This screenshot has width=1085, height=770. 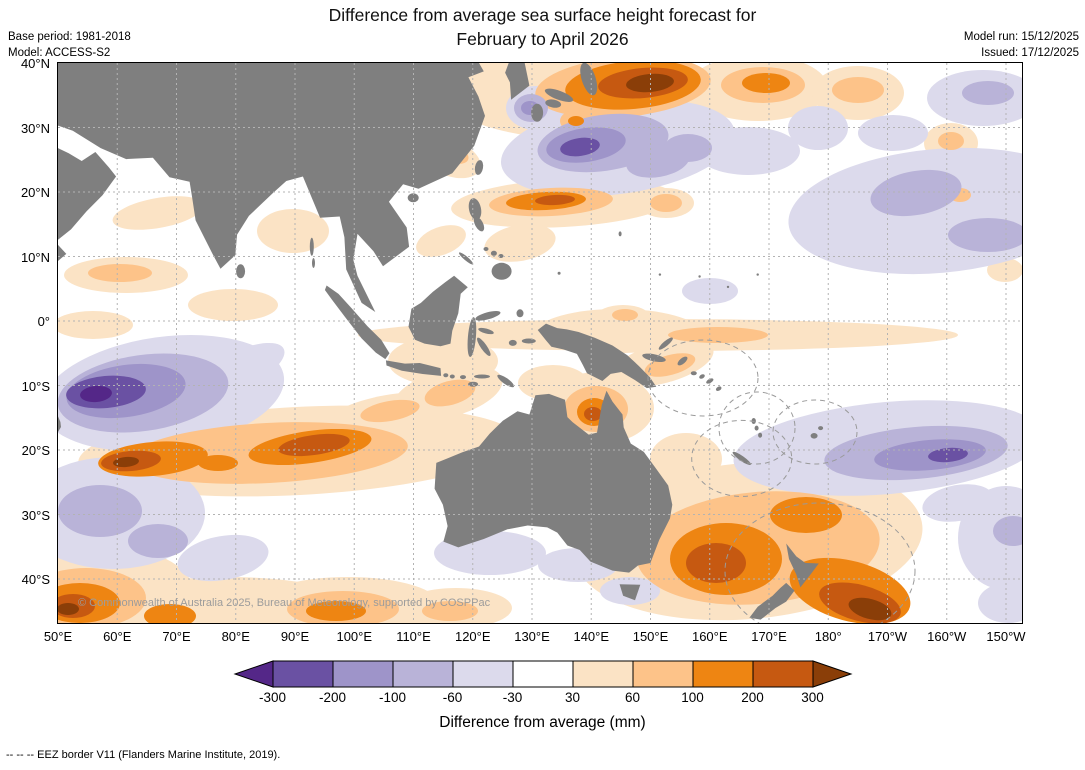 What do you see at coordinates (35, 386) in the screenshot?
I see `lat-tick-label: 10°S` at bounding box center [35, 386].